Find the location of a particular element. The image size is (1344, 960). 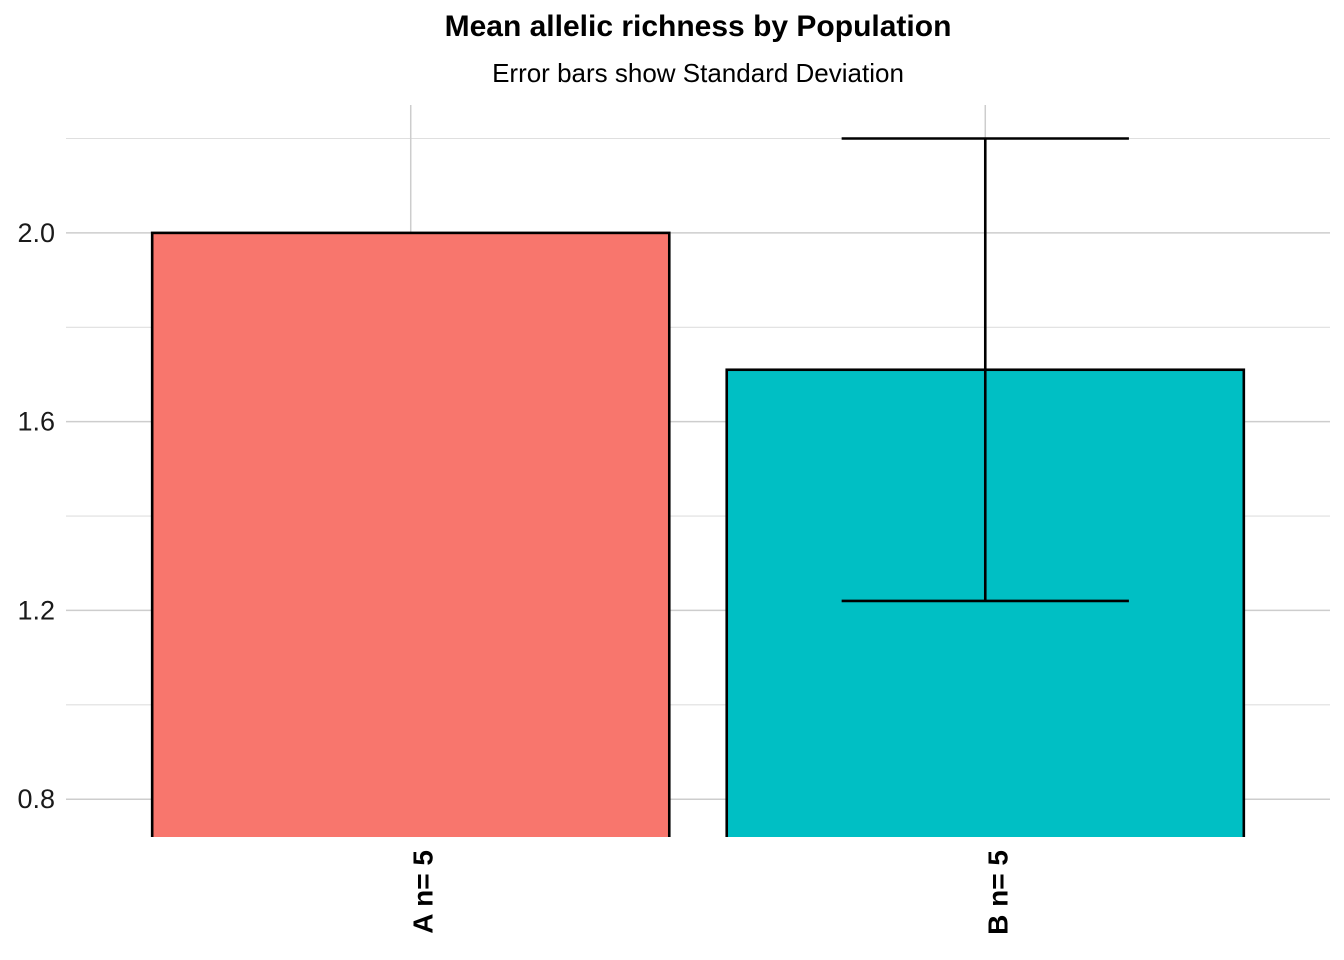

panel-bottom-mask is located at coordinates (672, 840).